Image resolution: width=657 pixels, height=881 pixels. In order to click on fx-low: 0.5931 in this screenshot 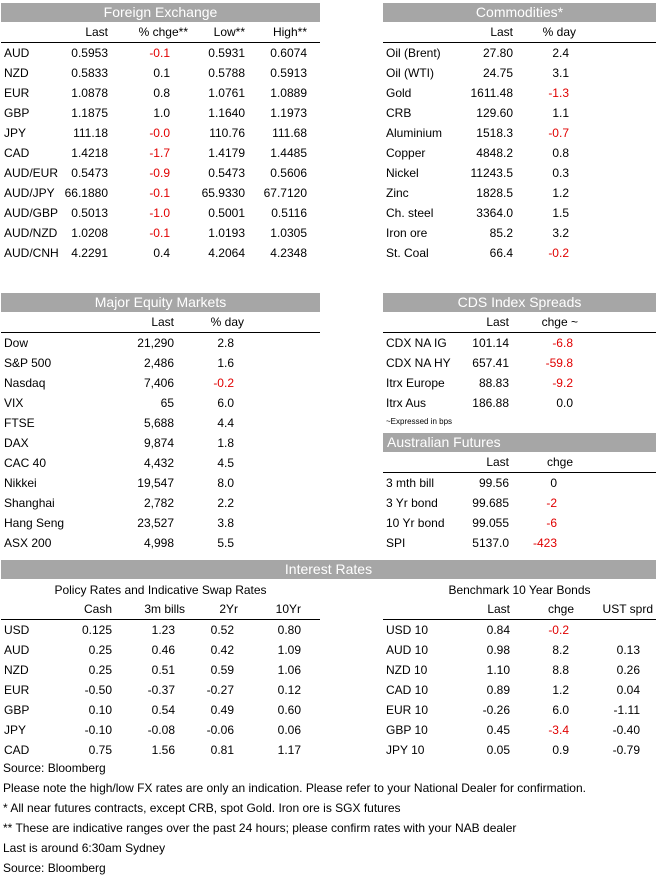, I will do `click(226, 53)`.